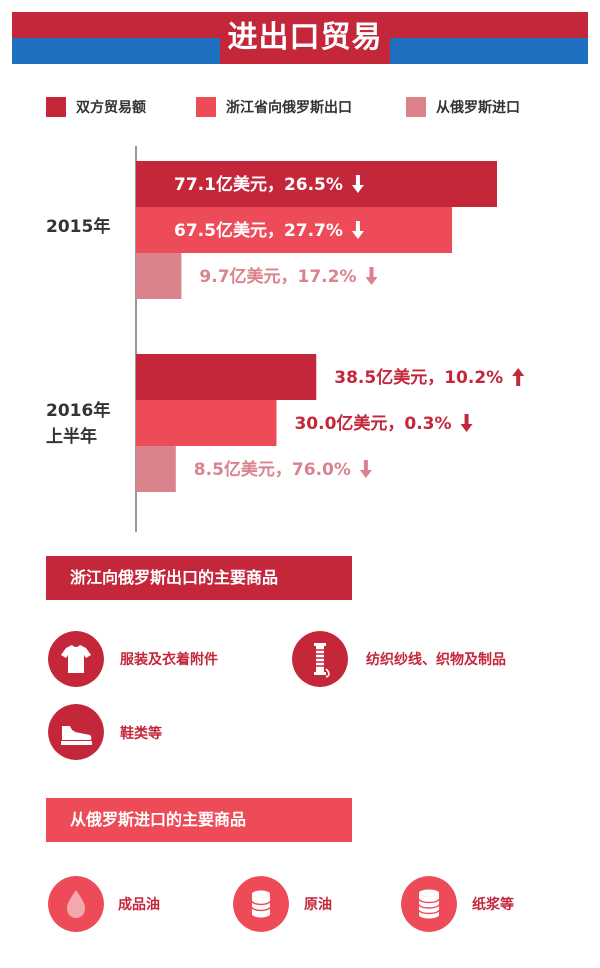 The height and width of the screenshot is (968, 600). I want to click on export-item-apparel, so click(76, 661).